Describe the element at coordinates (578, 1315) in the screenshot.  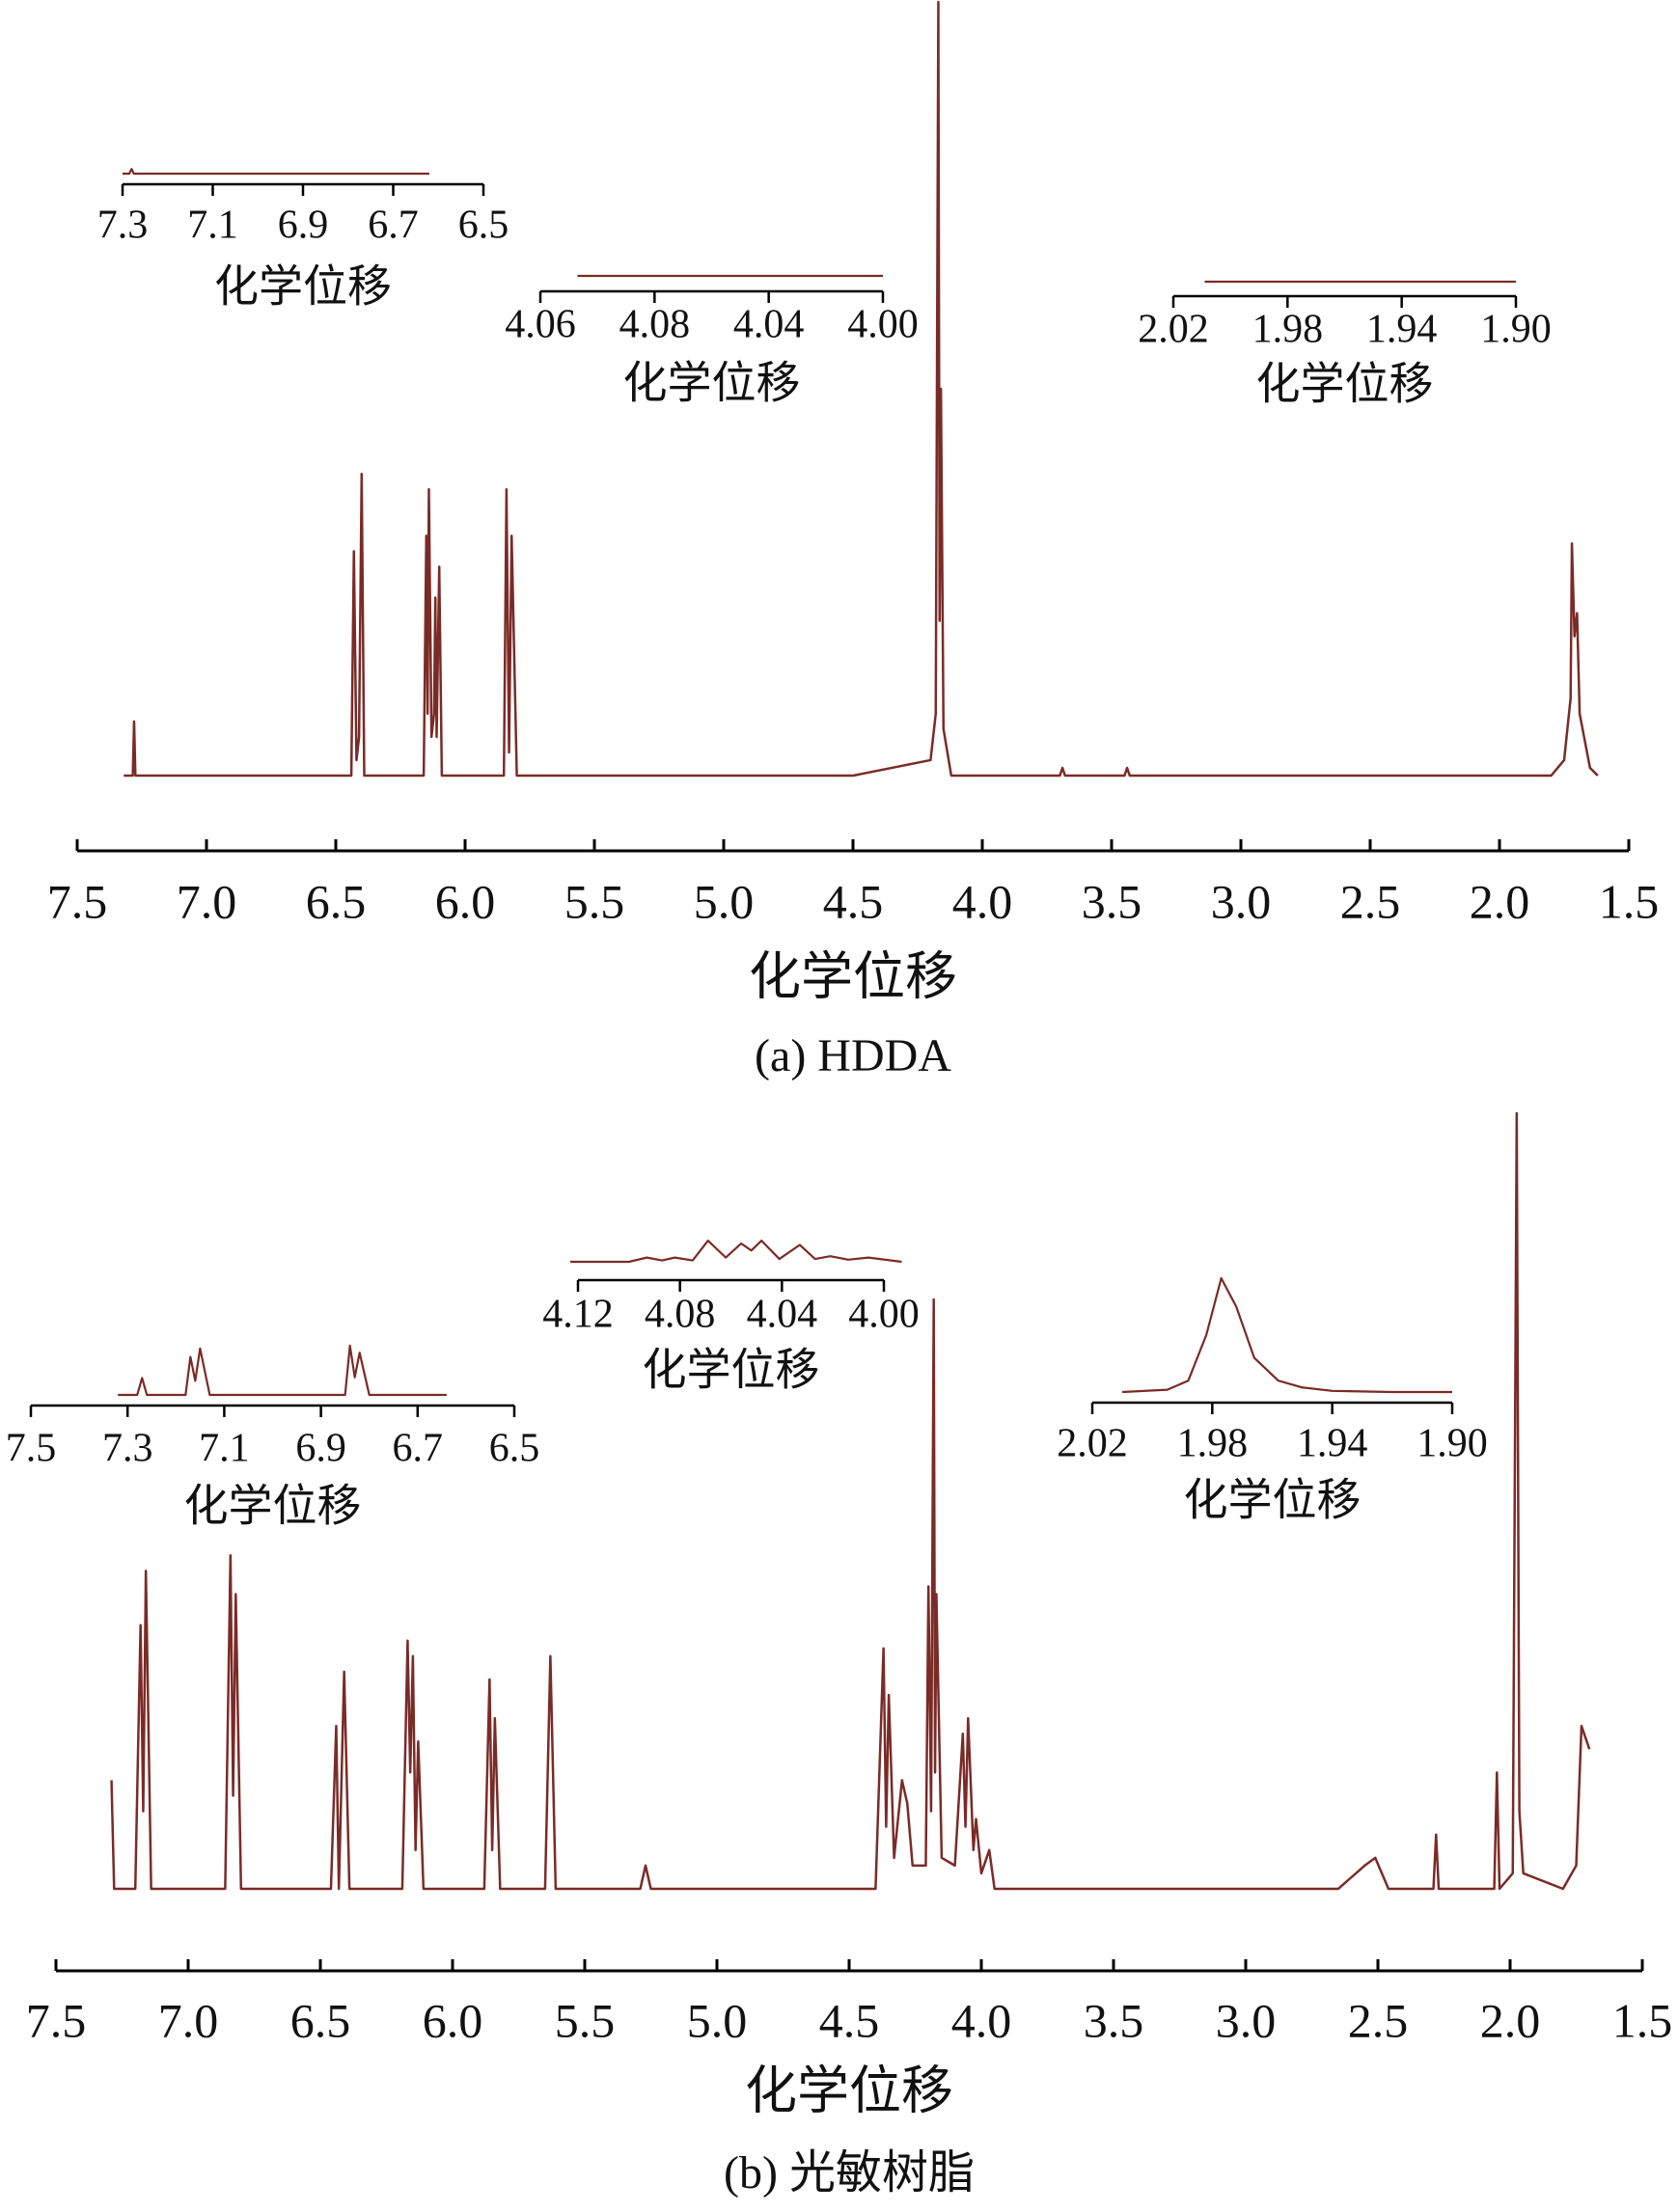
I see `x-tick-label: 4.12` at that location.